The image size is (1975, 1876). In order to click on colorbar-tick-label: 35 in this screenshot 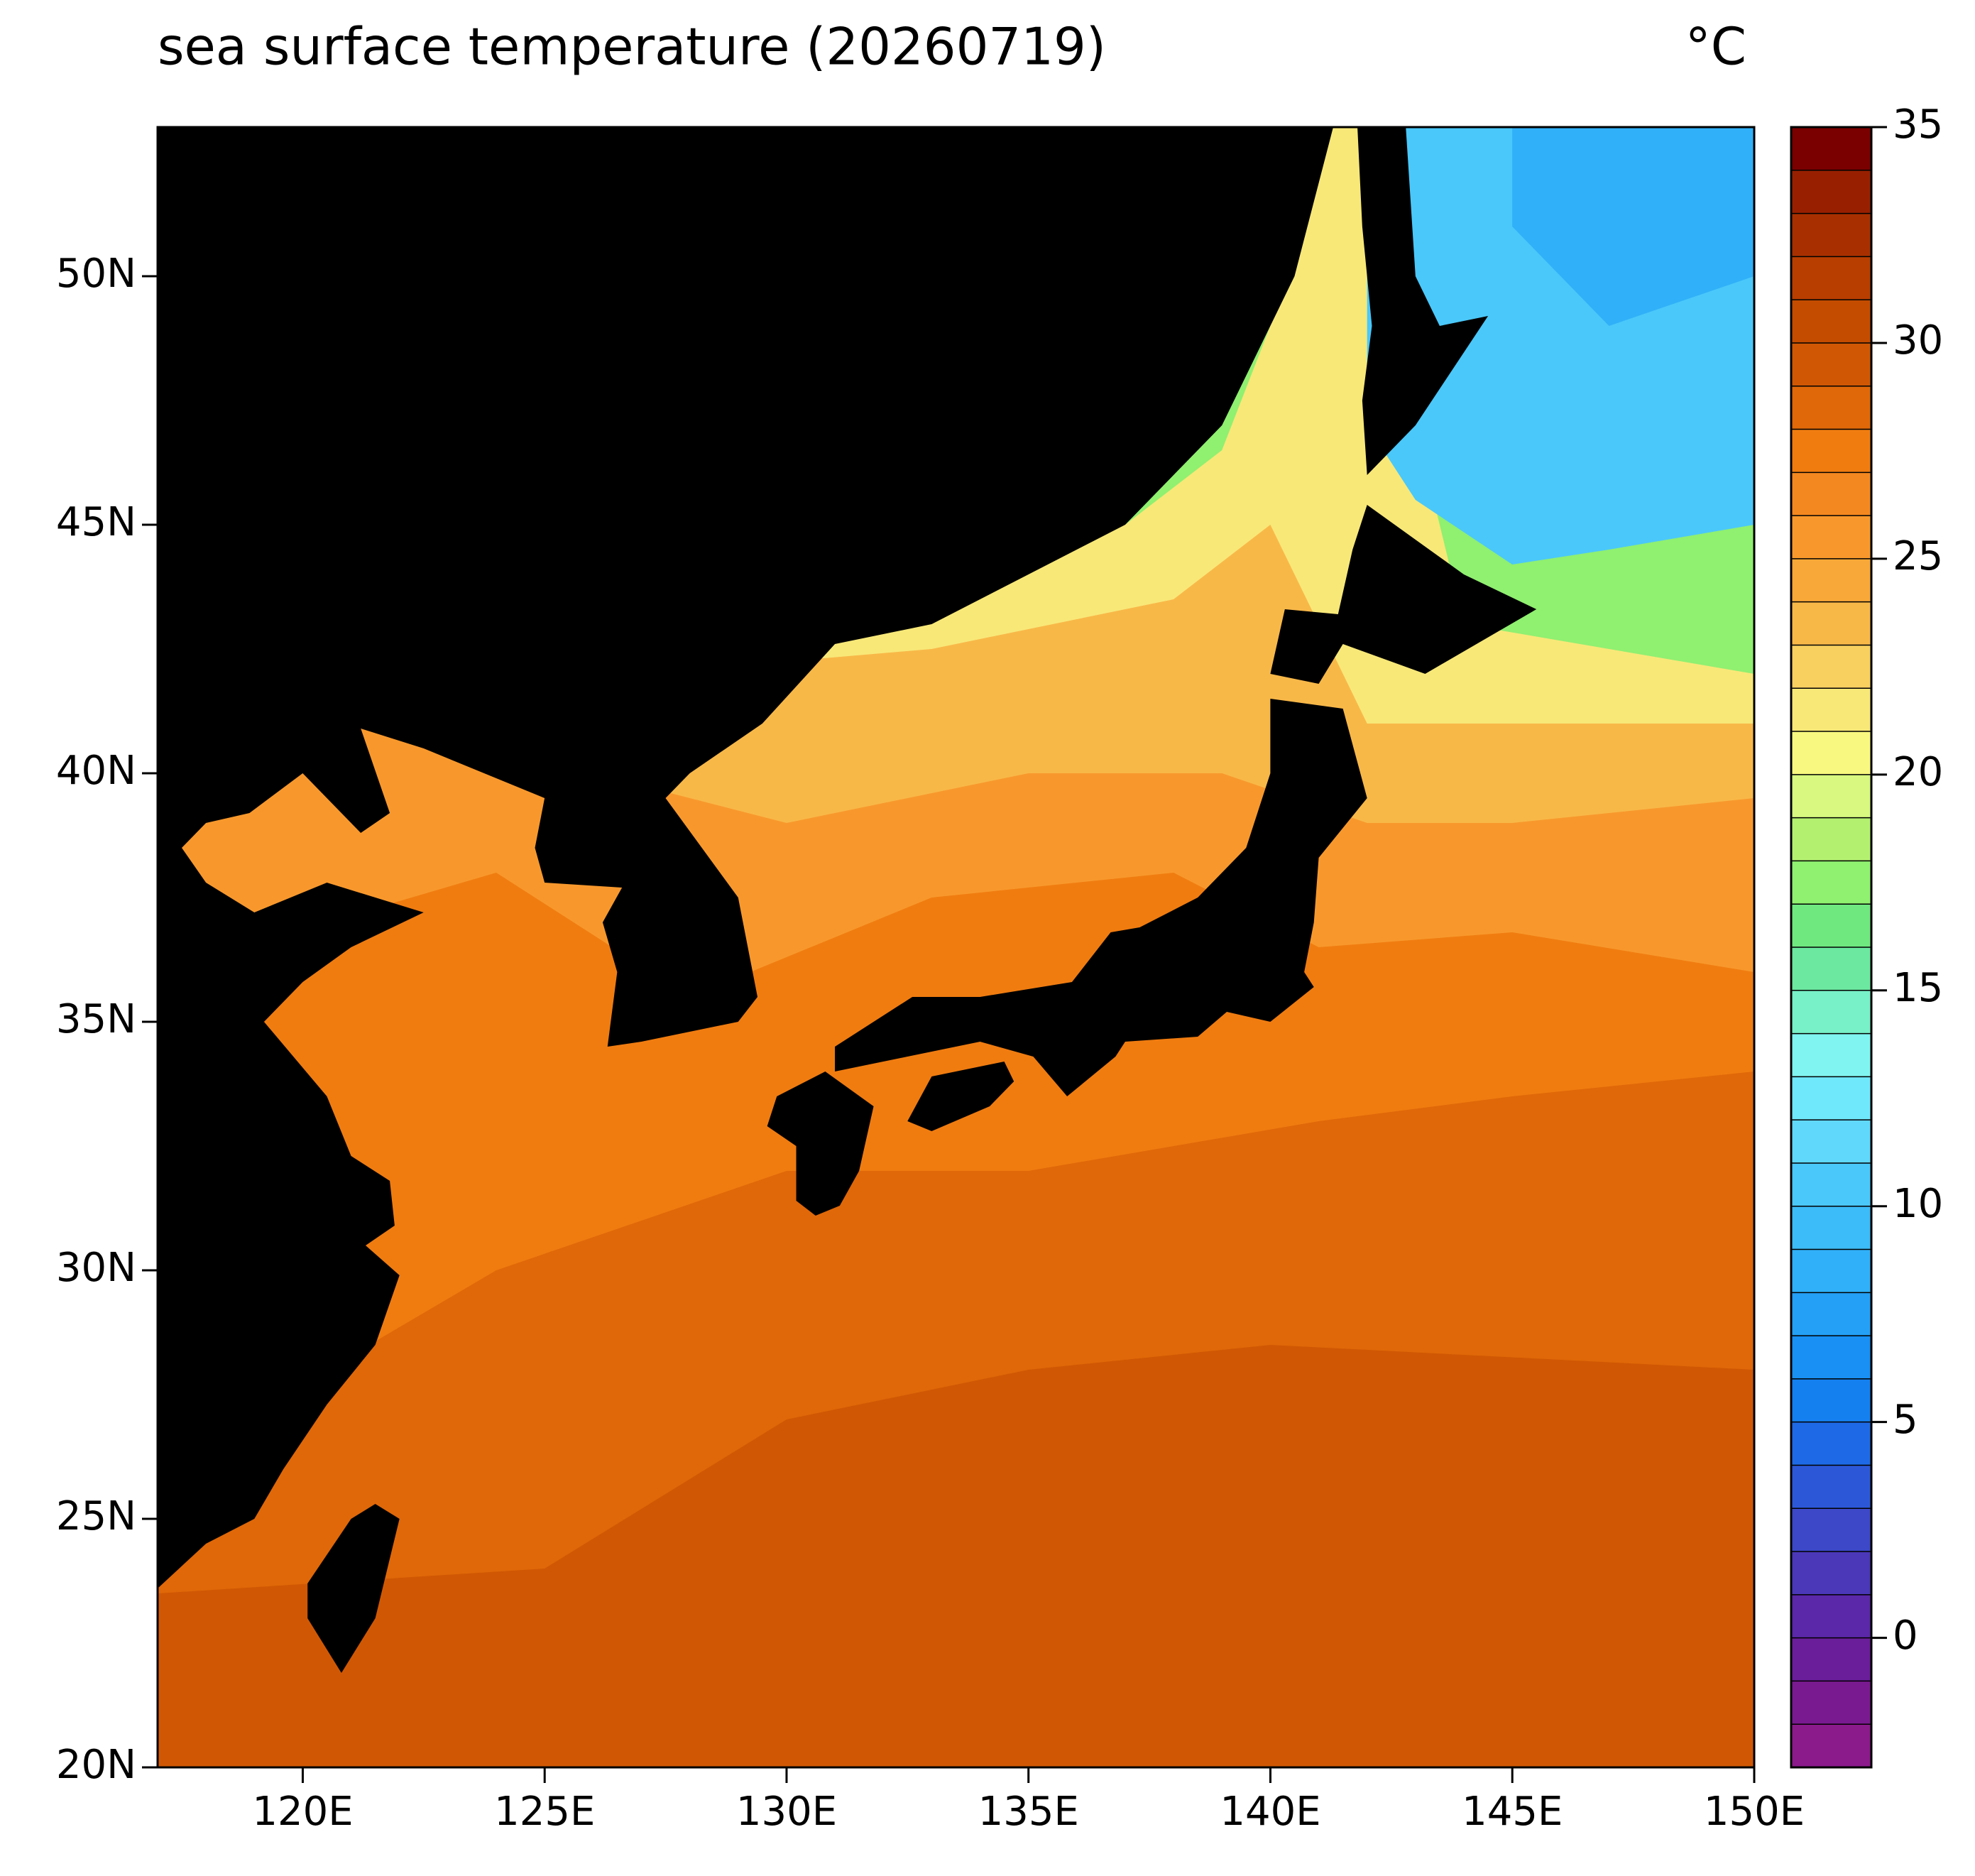, I will do `click(1918, 125)`.